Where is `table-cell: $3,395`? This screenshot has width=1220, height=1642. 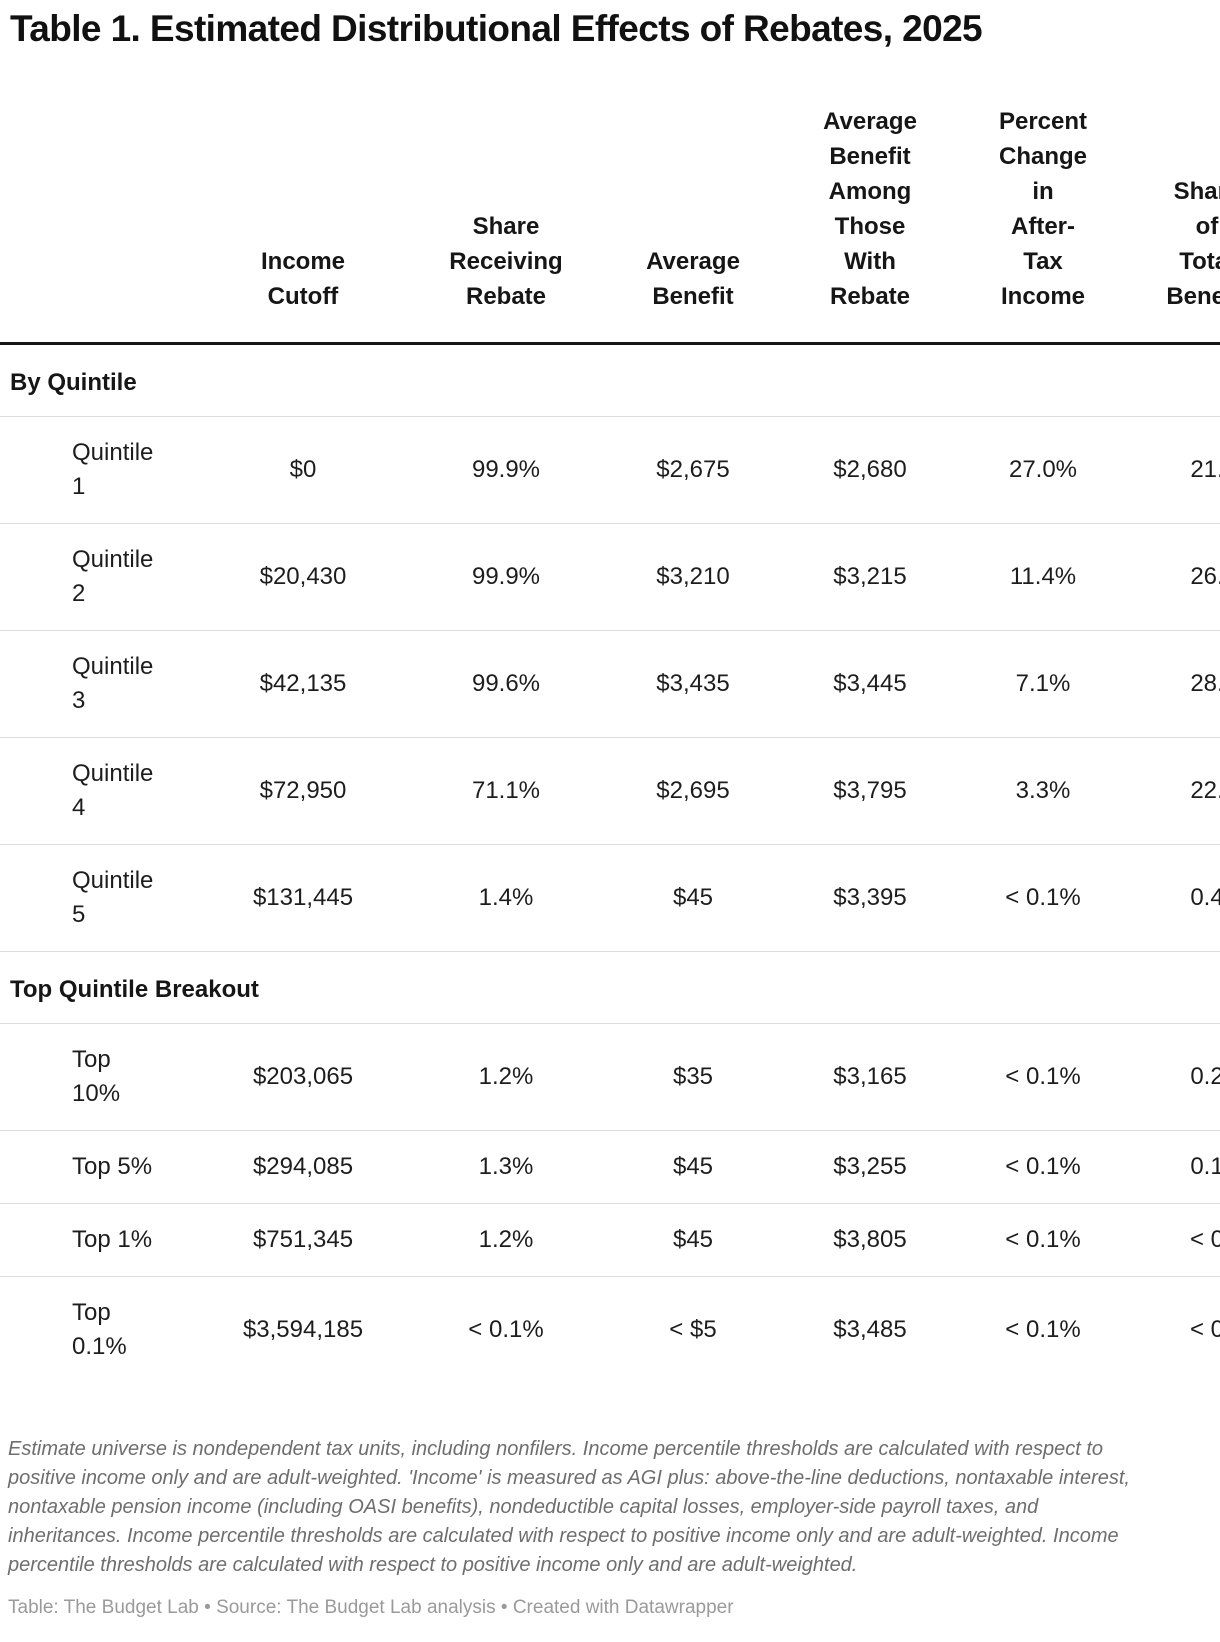
table-cell: $3,395 is located at coordinates (870, 897).